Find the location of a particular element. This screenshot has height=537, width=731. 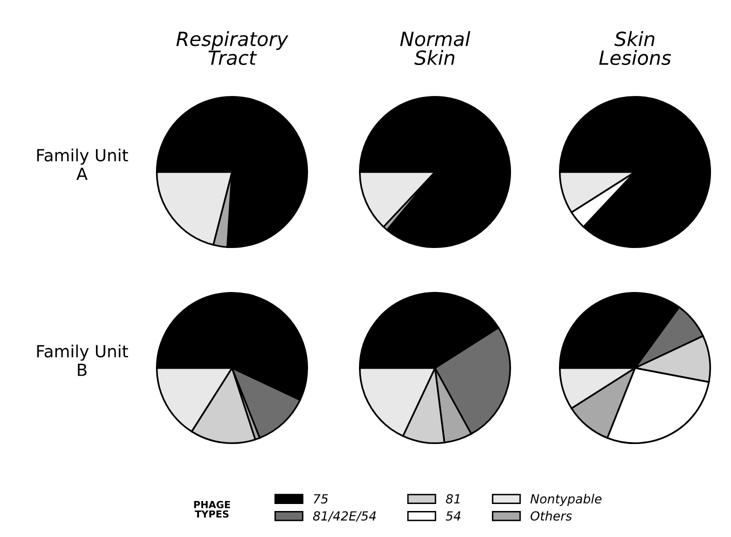

legend-label: Others is located at coordinates (551, 515).